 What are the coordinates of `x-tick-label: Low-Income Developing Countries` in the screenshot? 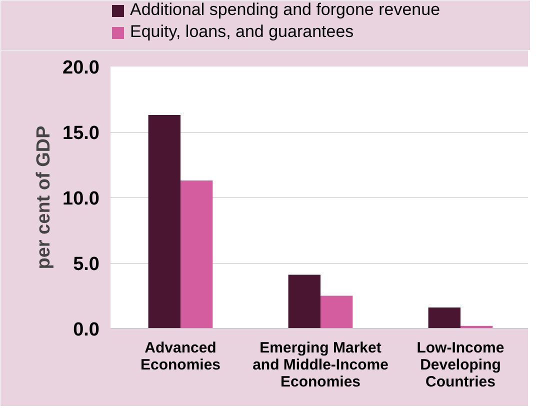 It's located at (460, 365).